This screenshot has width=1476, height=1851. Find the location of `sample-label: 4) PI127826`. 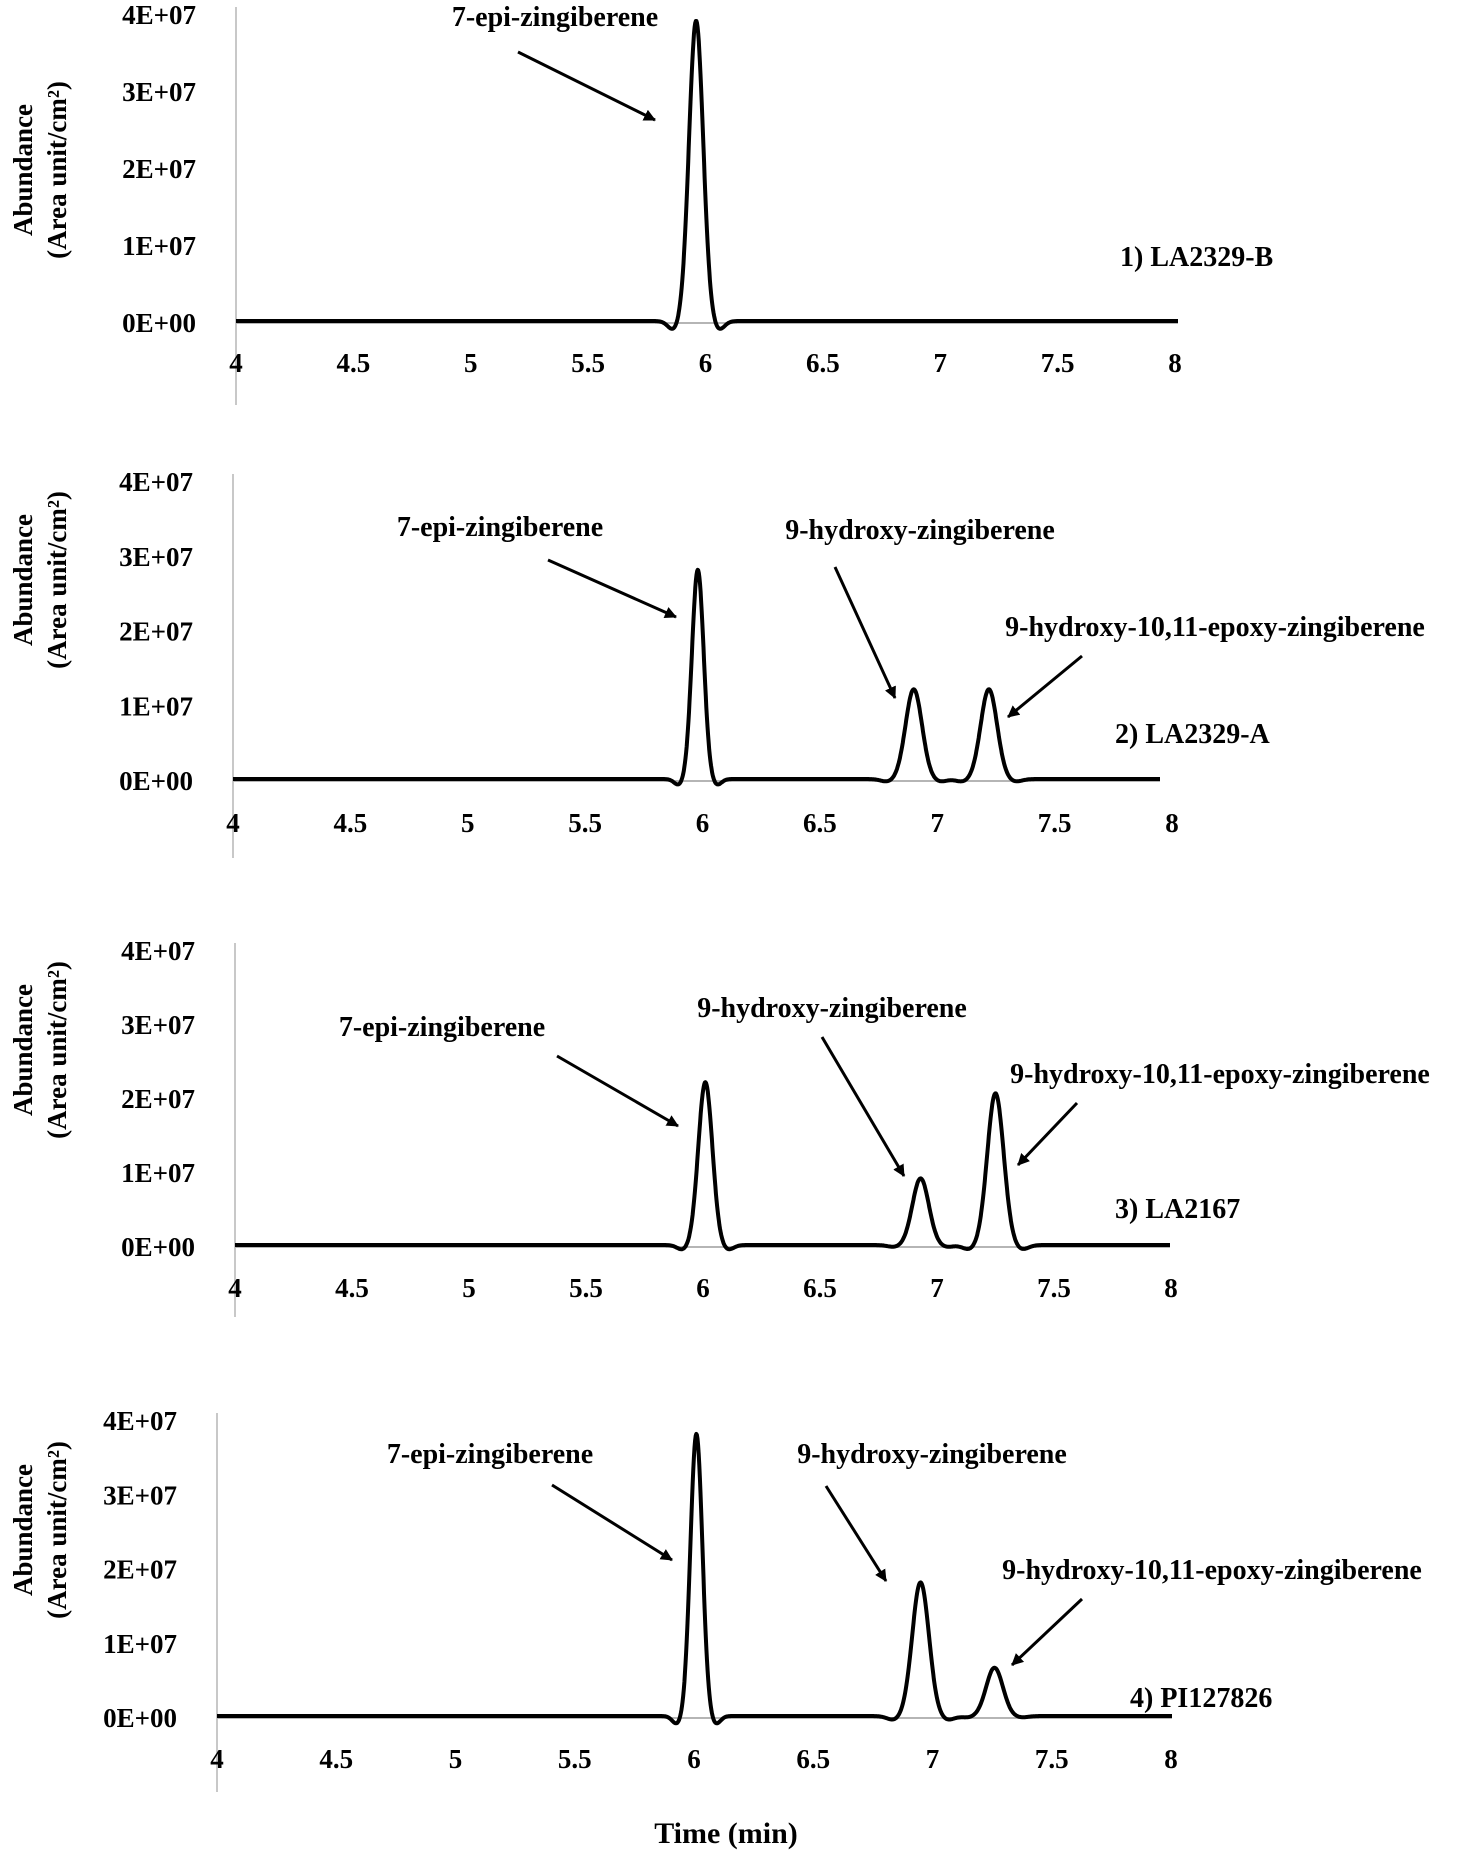

sample-label: 4) PI127826 is located at coordinates (1201, 1698).